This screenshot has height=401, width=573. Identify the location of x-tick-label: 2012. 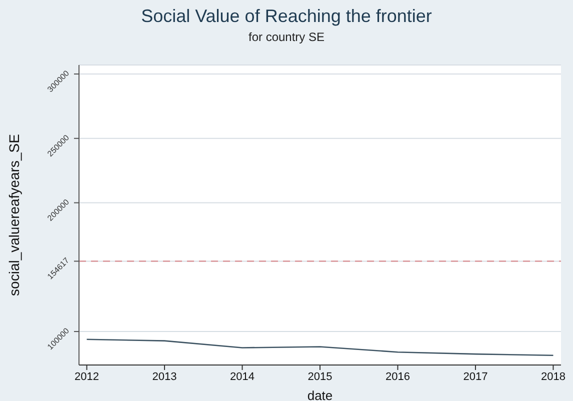
(87, 376).